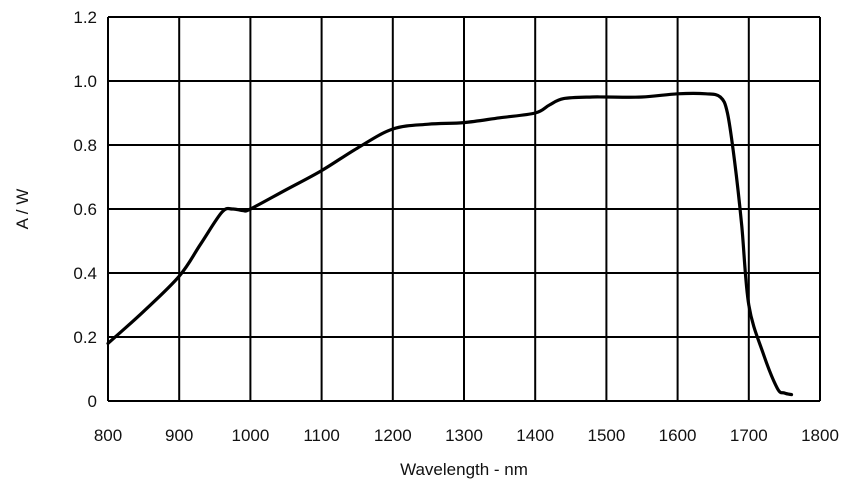  I want to click on y-tick-label: 1.2, so click(85, 17).